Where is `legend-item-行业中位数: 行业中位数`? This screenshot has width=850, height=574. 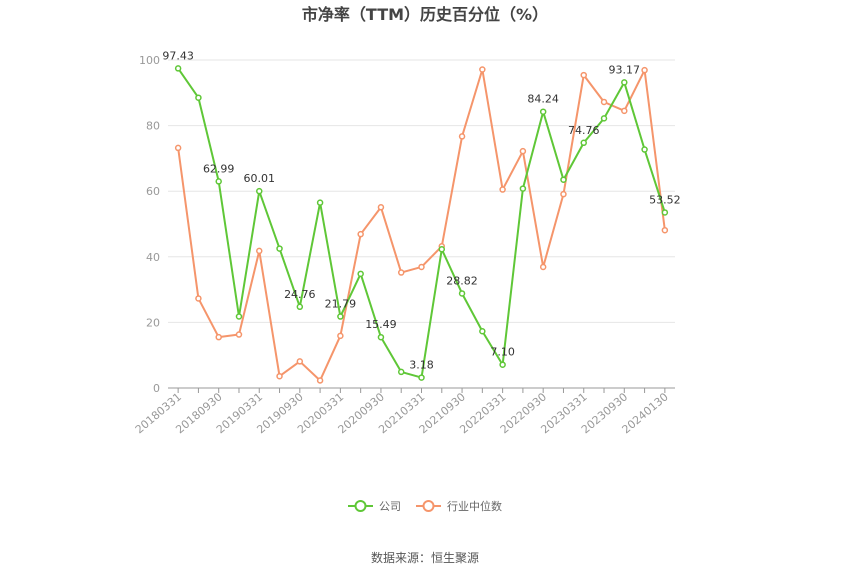 legend-item-行业中位数: 行业中位数 is located at coordinates (459, 506).